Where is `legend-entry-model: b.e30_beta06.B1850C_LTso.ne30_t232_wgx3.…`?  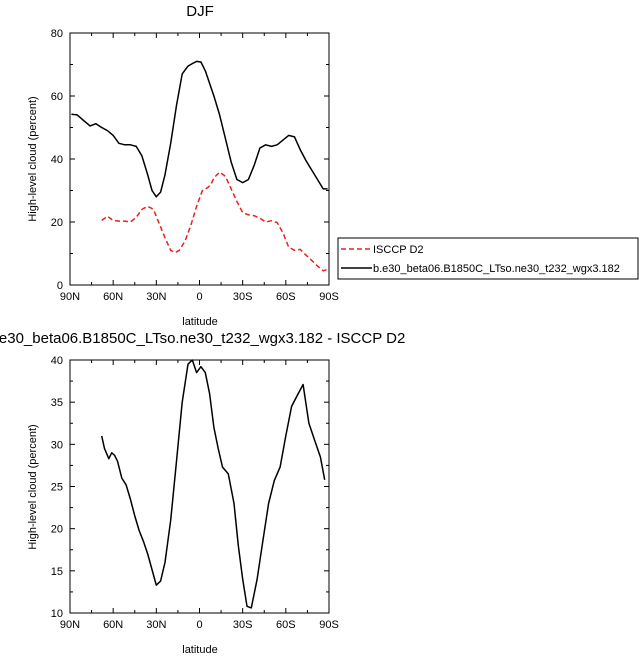 legend-entry-model: b.e30_beta06.B1850C_LTso.ne30_t232_wgx3.… is located at coordinates (496, 269).